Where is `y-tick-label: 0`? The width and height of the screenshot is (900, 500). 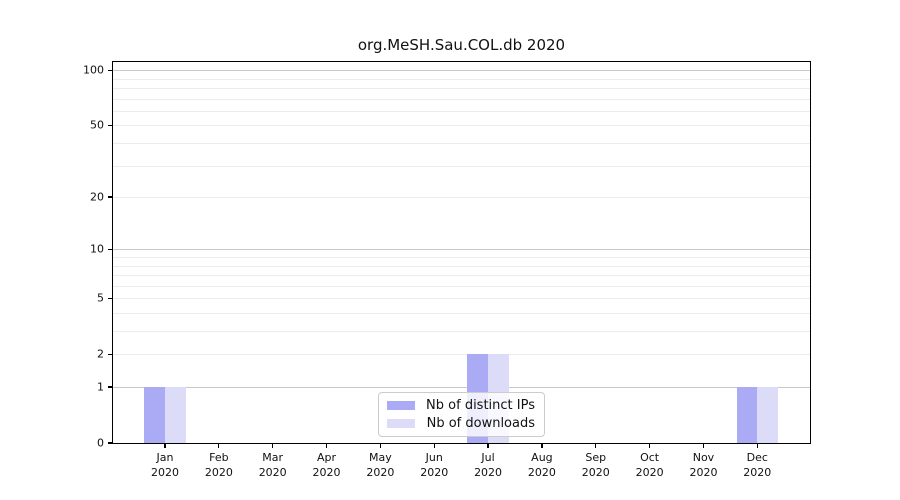
y-tick-label: 0 is located at coordinates (100, 443).